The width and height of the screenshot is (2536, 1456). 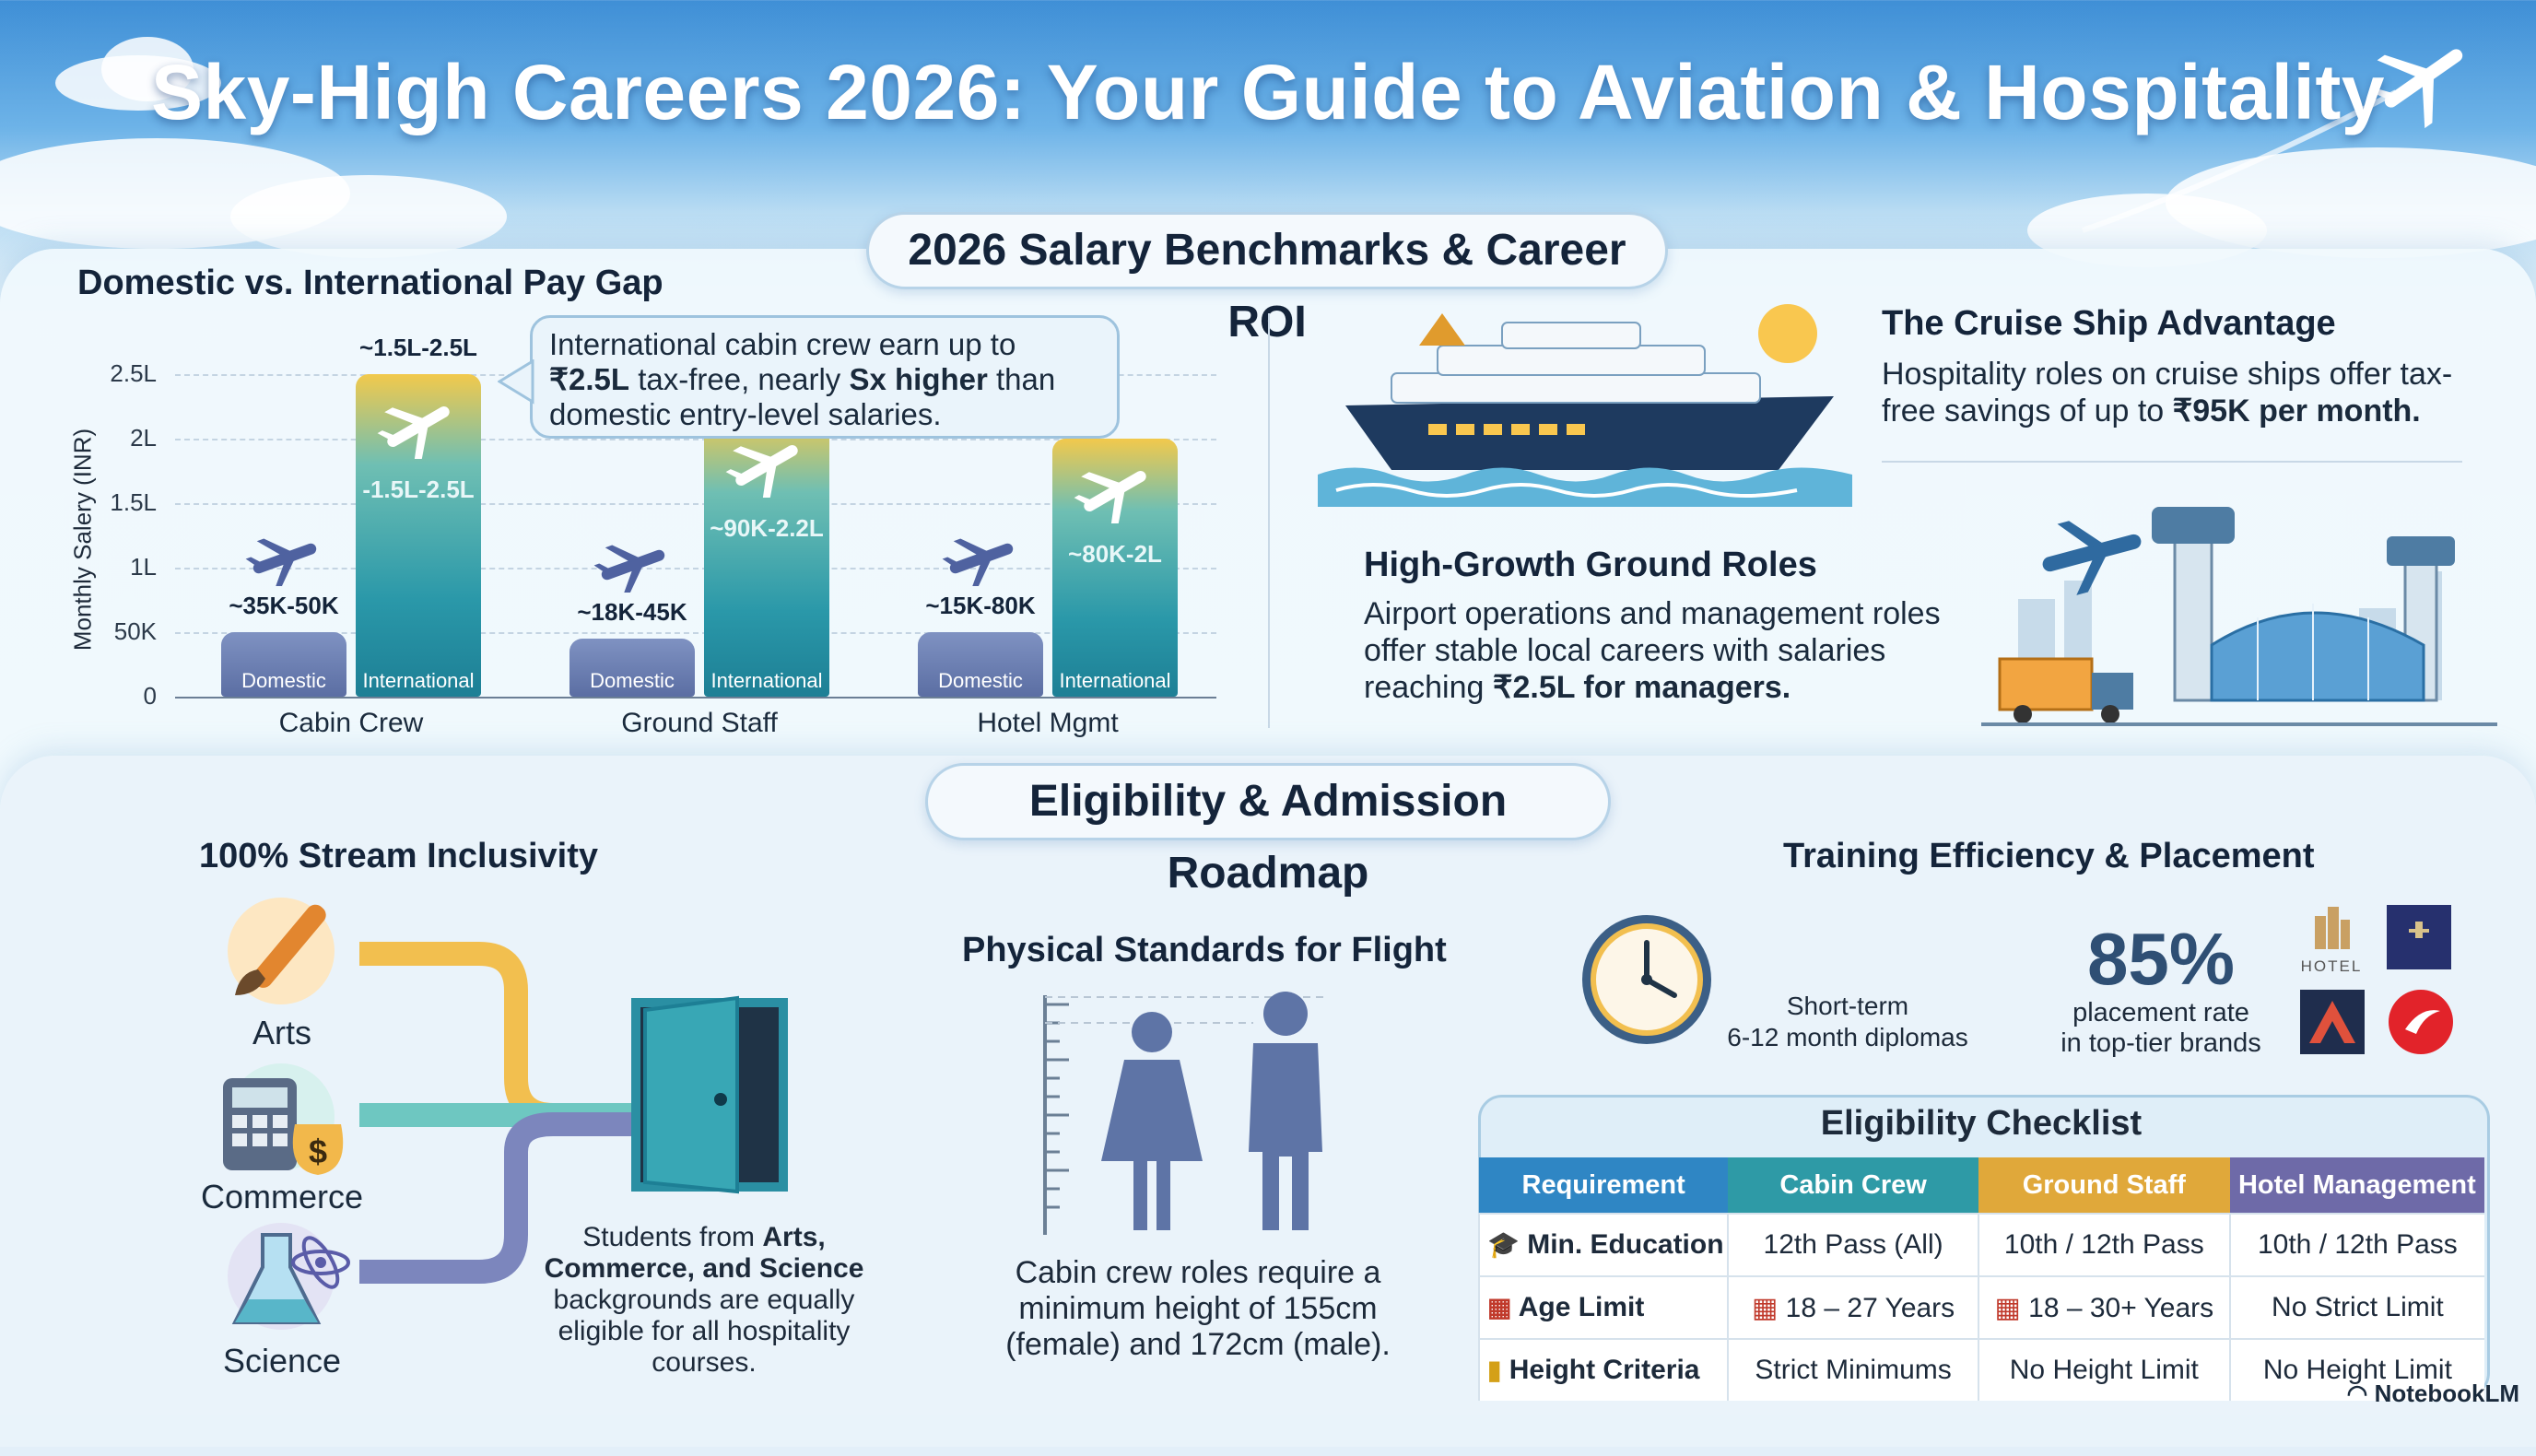 What do you see at coordinates (1852, 1244) in the screenshot?
I see `table-cell: 12th Pass (All)` at bounding box center [1852, 1244].